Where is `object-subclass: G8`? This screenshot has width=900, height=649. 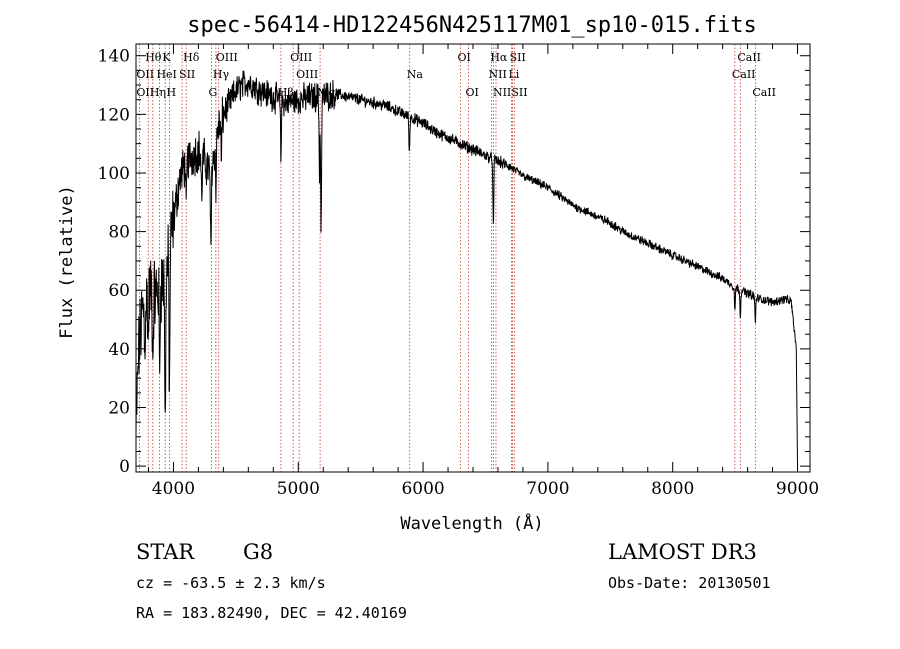
object-subclass: G8 is located at coordinates (258, 552).